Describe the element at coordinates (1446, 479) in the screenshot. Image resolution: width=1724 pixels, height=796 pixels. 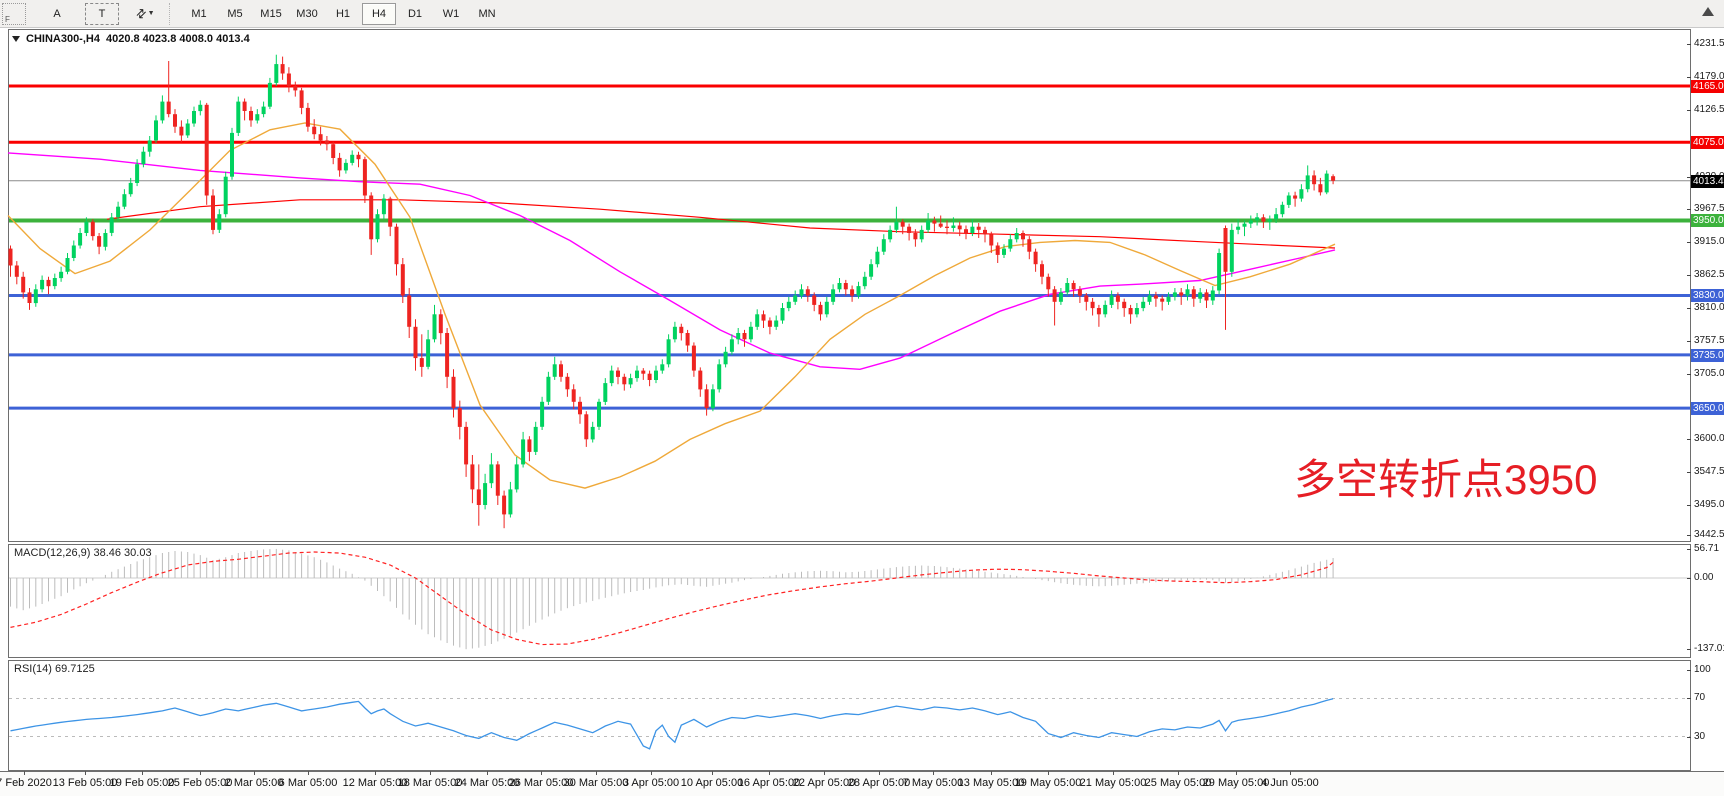
I see `annotation-text: 多空转折点3950` at that location.